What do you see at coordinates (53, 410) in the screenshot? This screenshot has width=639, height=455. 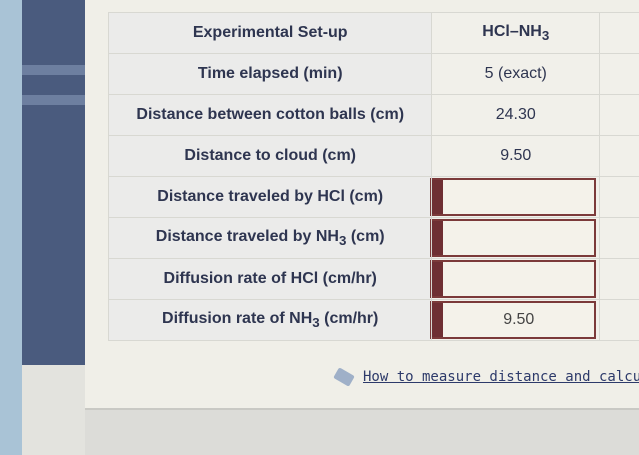 I see `background-lower` at bounding box center [53, 410].